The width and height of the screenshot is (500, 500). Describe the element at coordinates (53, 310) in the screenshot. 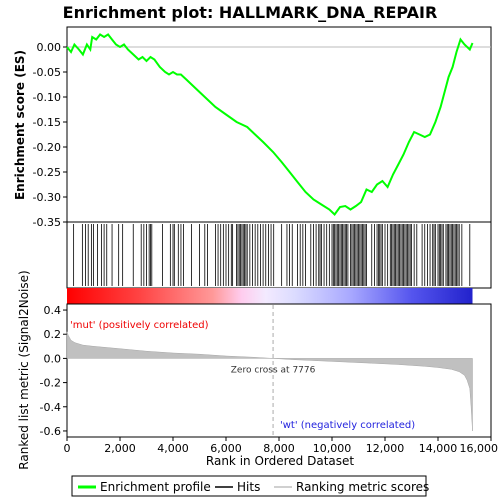

I see `metric-y-tick-label: 0.4` at that location.